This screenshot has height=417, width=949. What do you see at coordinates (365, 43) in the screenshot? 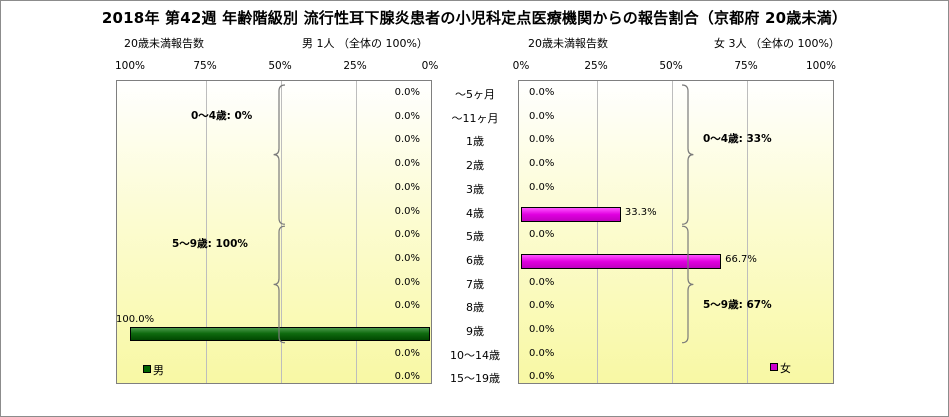
I see `male-header-total: 男 1人 （全体の 100%）` at bounding box center [365, 43].